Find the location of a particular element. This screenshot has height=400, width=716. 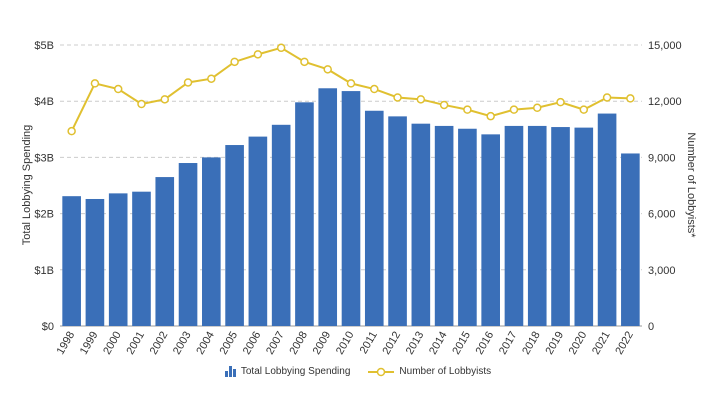

y-tick-label: $2B is located at coordinates (44, 215).